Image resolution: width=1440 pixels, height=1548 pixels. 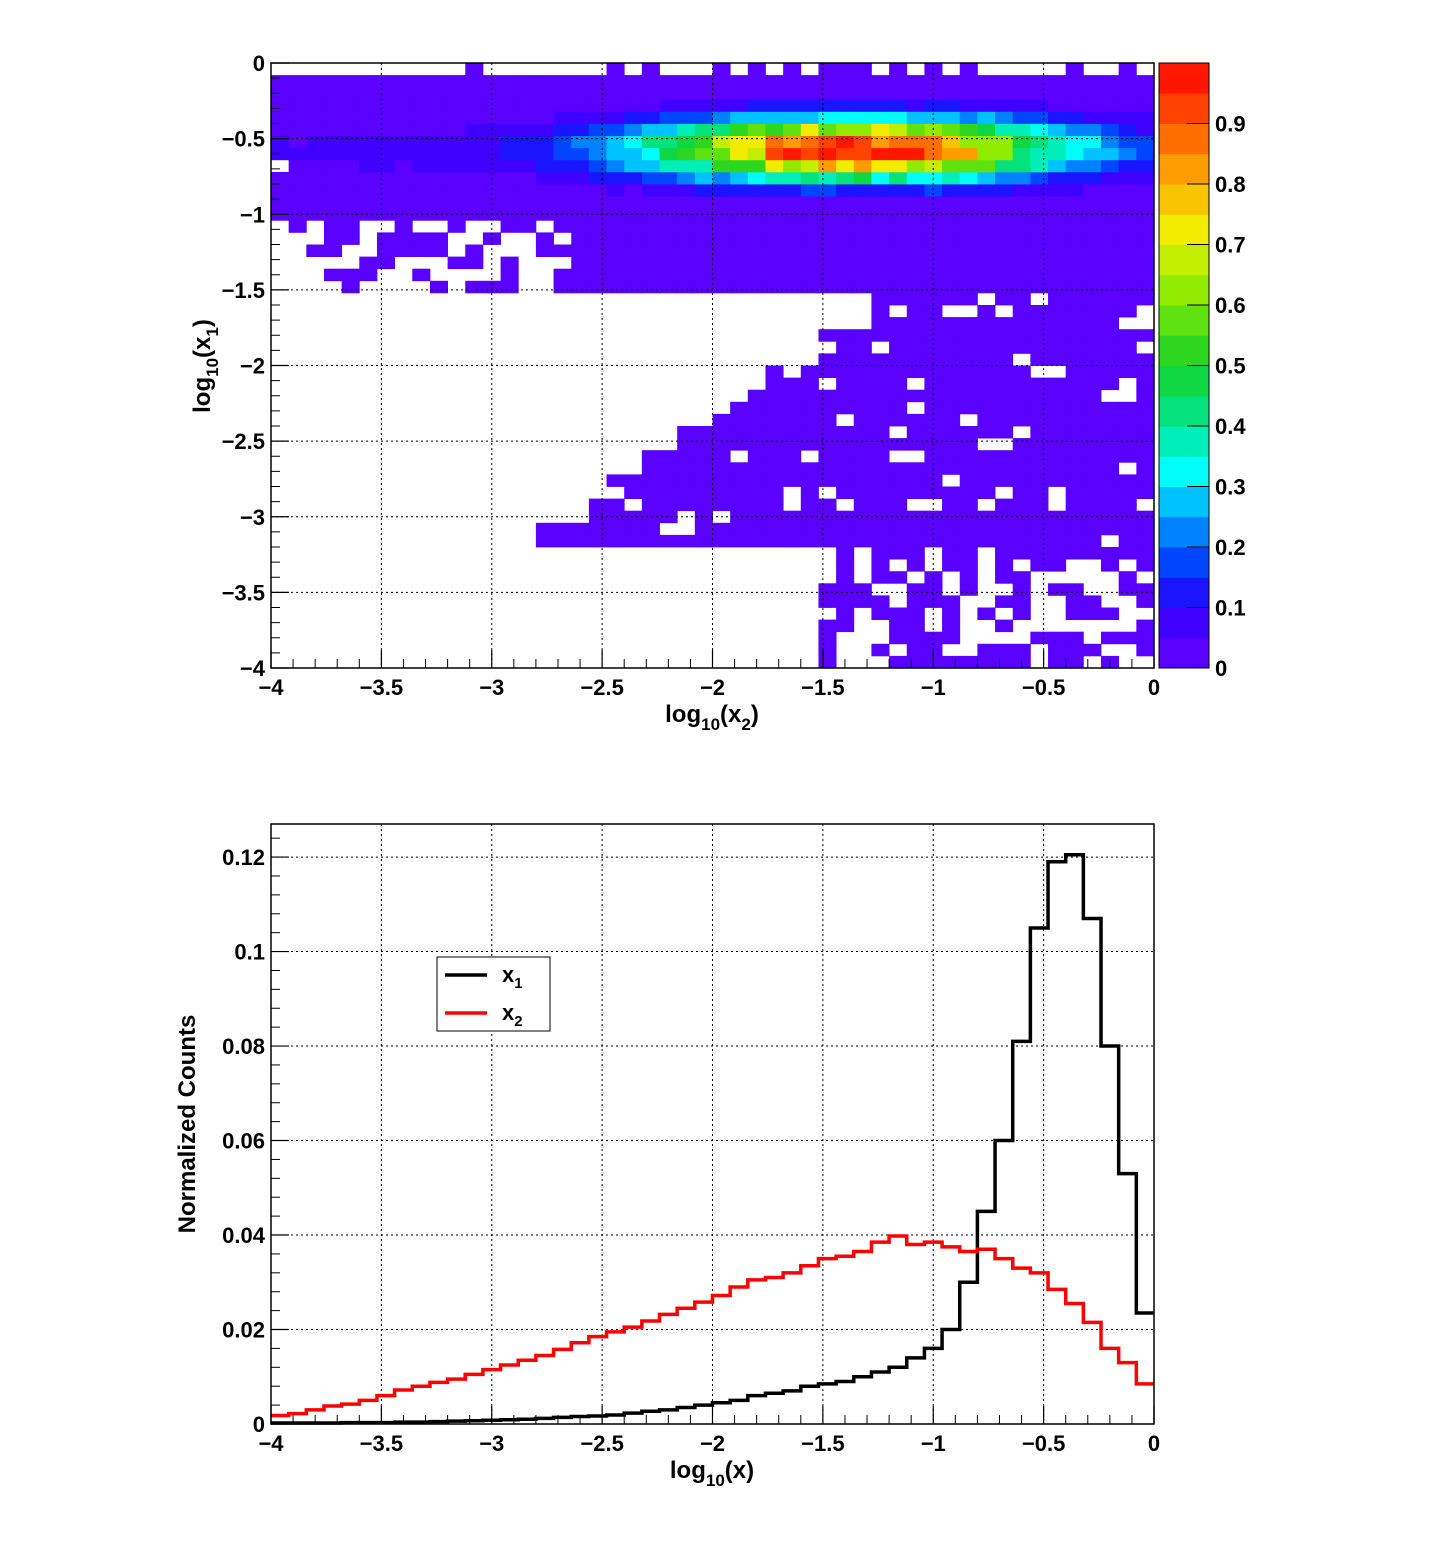 I want to click on heatmap-y-tick-label: −2.5, so click(x=243, y=441).